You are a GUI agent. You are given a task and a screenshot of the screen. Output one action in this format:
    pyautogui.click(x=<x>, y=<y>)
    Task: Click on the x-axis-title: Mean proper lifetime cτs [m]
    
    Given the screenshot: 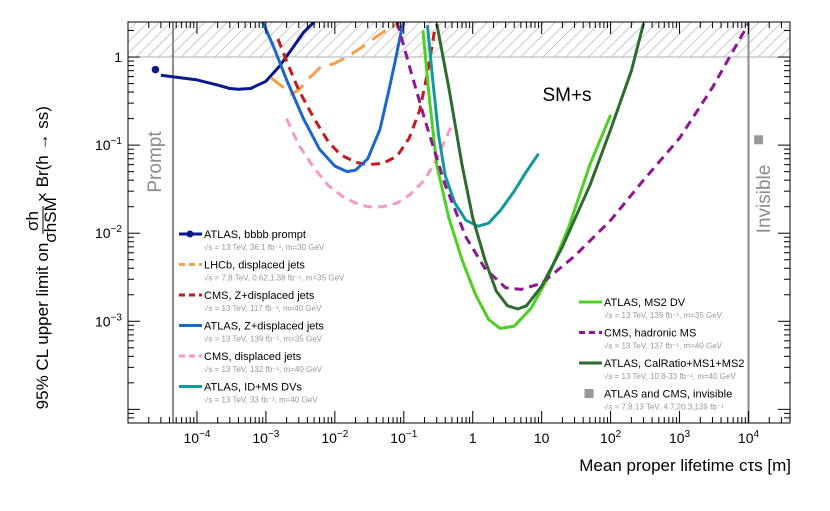 What is the action you would take?
    pyautogui.click(x=685, y=465)
    